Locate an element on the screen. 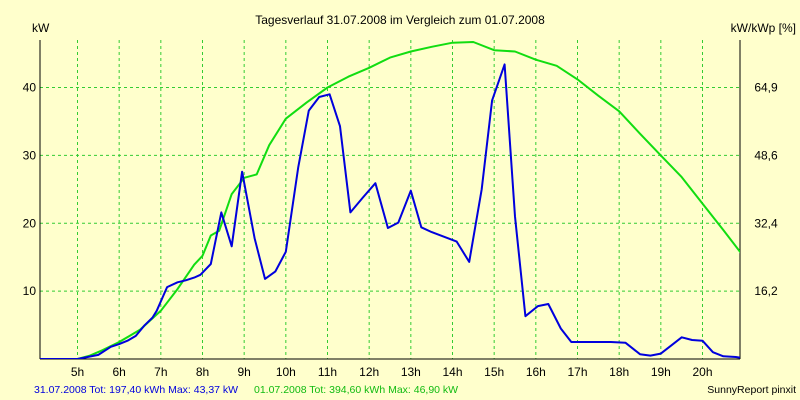 Image resolution: width=800 pixels, height=400 pixels. x-tick-label: 13h is located at coordinates (411, 372).